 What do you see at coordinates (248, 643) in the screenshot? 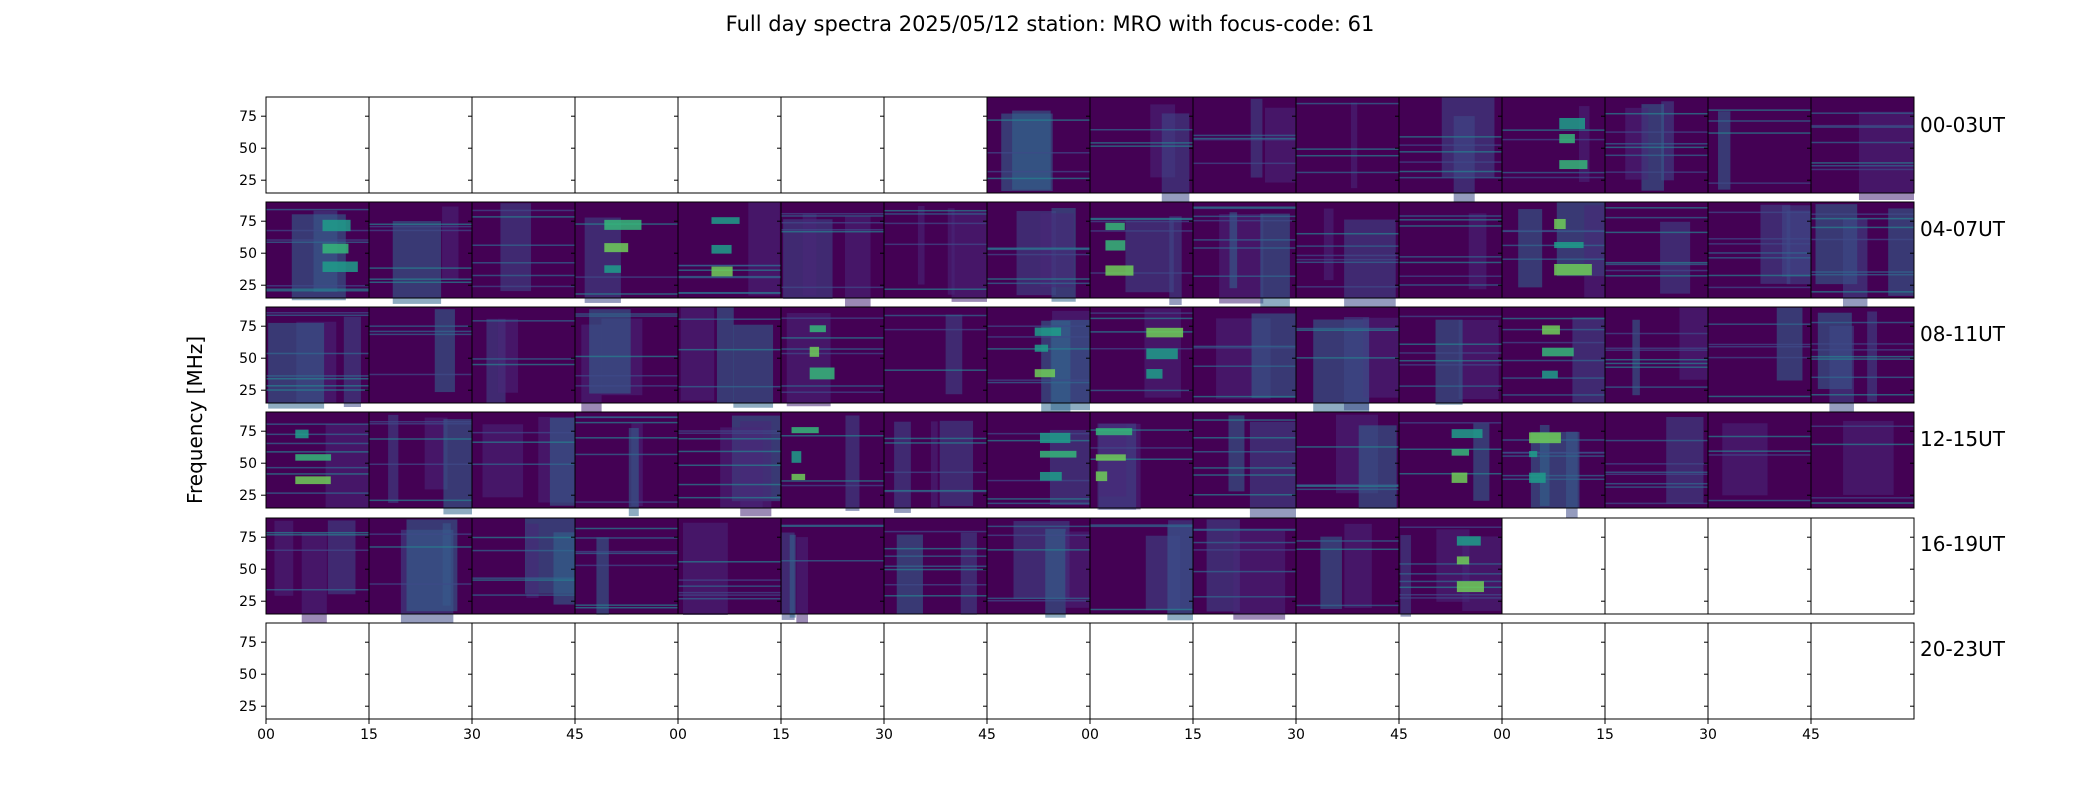
I see `y-tick-label: 75` at bounding box center [248, 643].